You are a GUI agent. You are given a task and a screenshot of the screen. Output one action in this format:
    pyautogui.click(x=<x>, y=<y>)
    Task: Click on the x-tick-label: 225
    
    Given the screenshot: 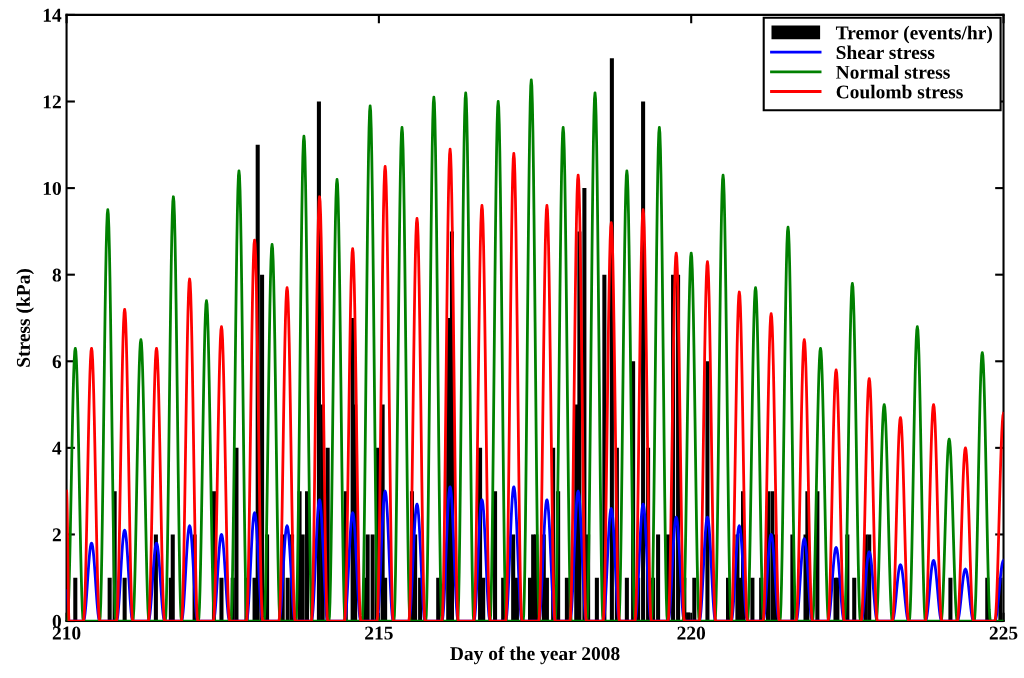 What is the action you would take?
    pyautogui.click(x=1003, y=633)
    